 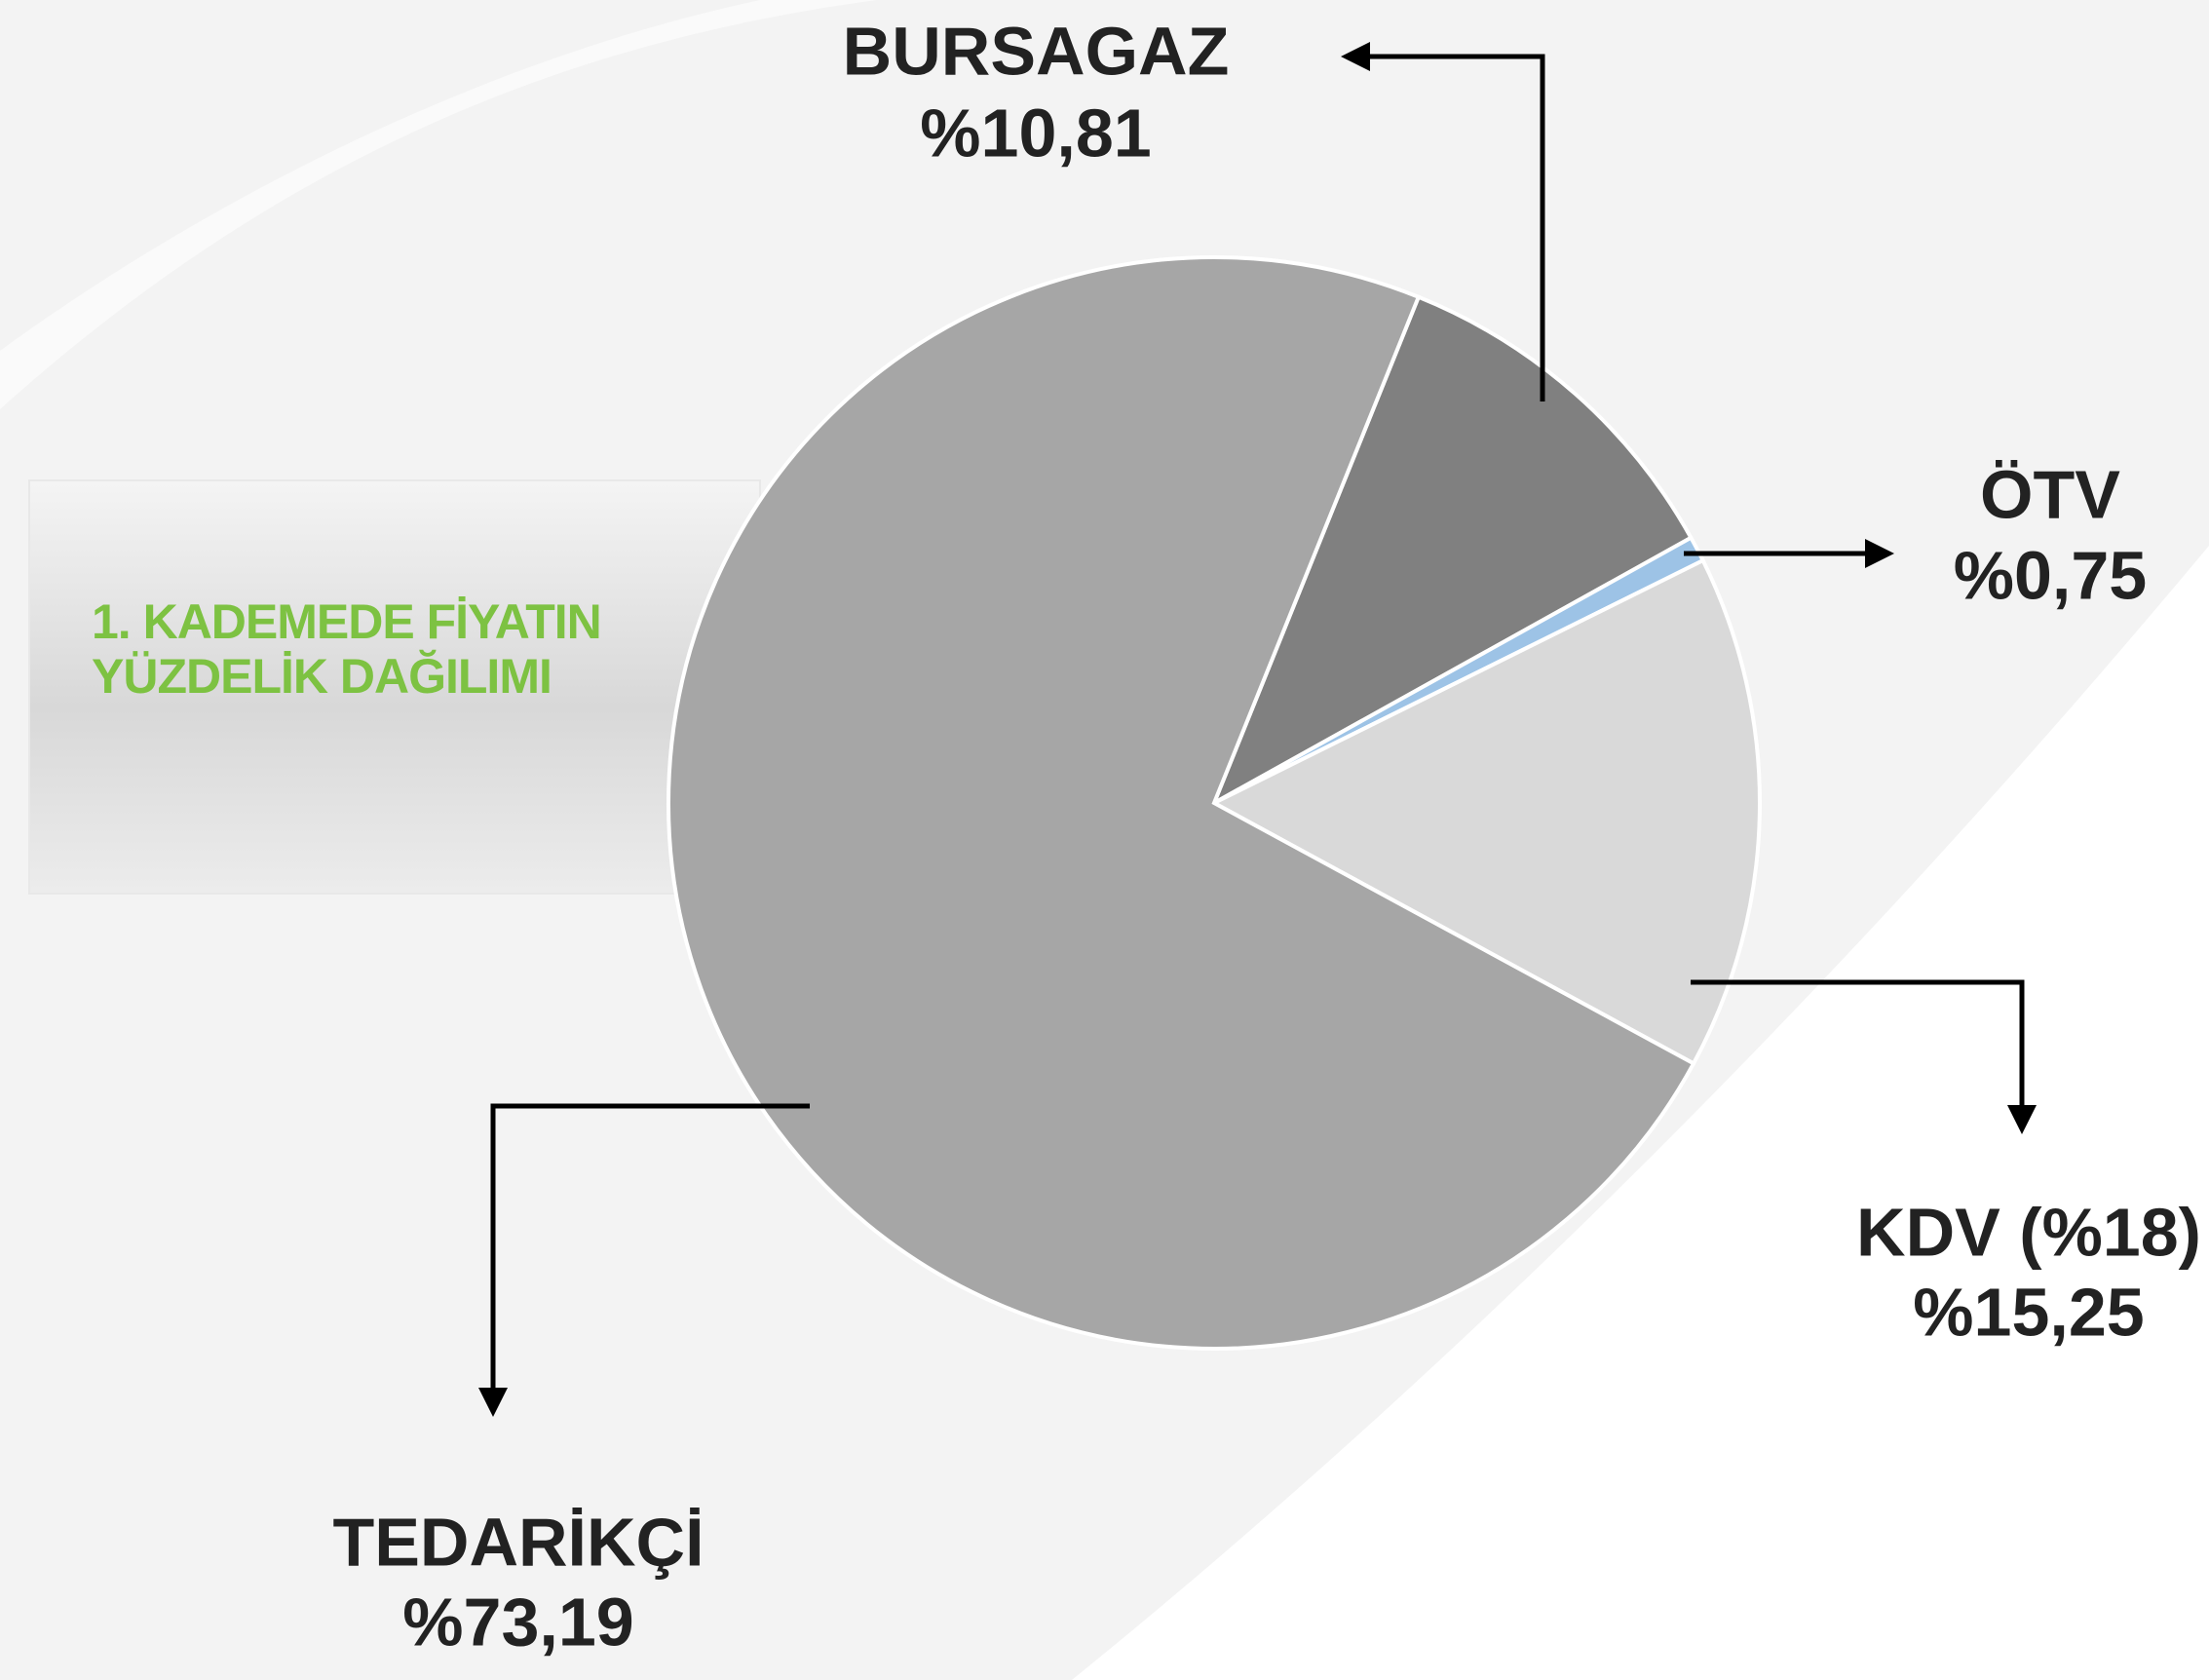 I want to click on slice-name: TEDARİKÇİ, so click(x=518, y=1542).